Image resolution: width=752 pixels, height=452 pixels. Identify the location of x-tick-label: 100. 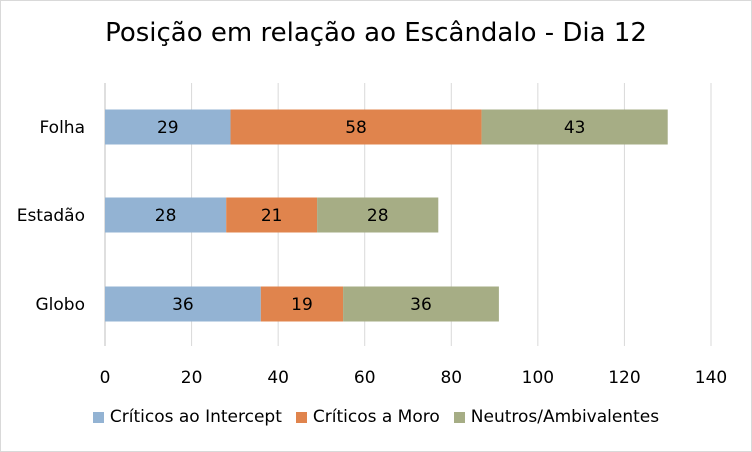
(538, 378).